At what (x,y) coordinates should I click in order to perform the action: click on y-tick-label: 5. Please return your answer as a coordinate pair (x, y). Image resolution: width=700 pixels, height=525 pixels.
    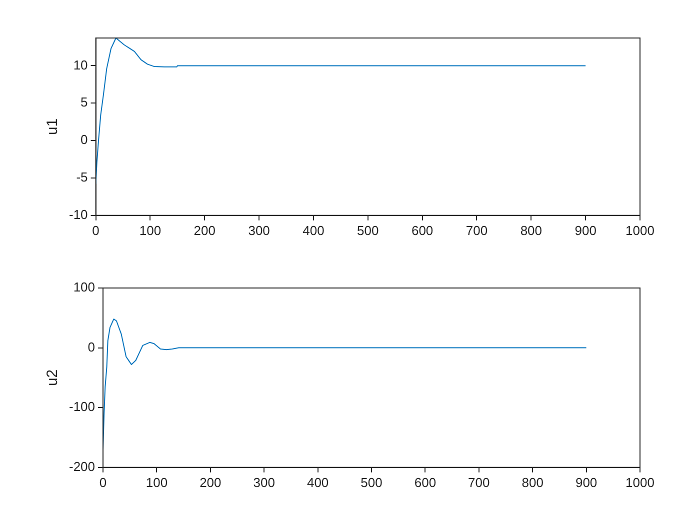
    Looking at the image, I should click on (84, 102).